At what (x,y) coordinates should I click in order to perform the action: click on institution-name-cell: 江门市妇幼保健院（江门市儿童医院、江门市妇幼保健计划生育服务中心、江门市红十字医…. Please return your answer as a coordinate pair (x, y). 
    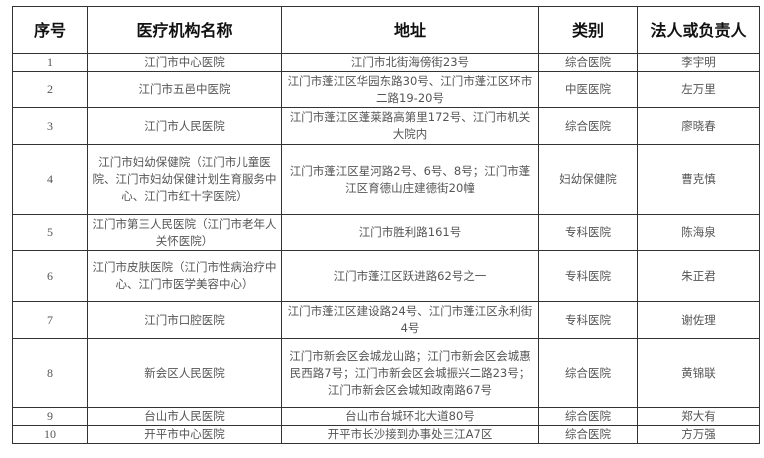
    Looking at the image, I should click on (184, 179).